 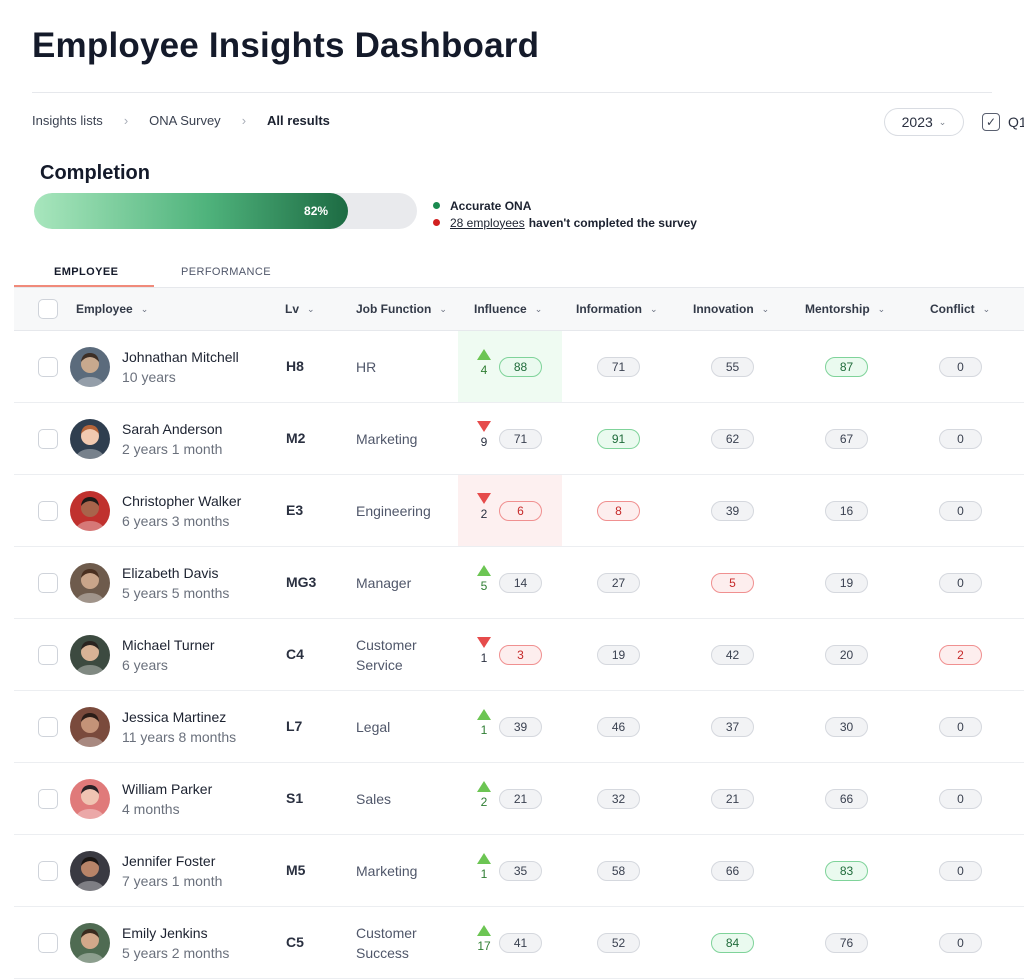 I want to click on column-header-job-function: Job Function ⌄, so click(x=401, y=309).